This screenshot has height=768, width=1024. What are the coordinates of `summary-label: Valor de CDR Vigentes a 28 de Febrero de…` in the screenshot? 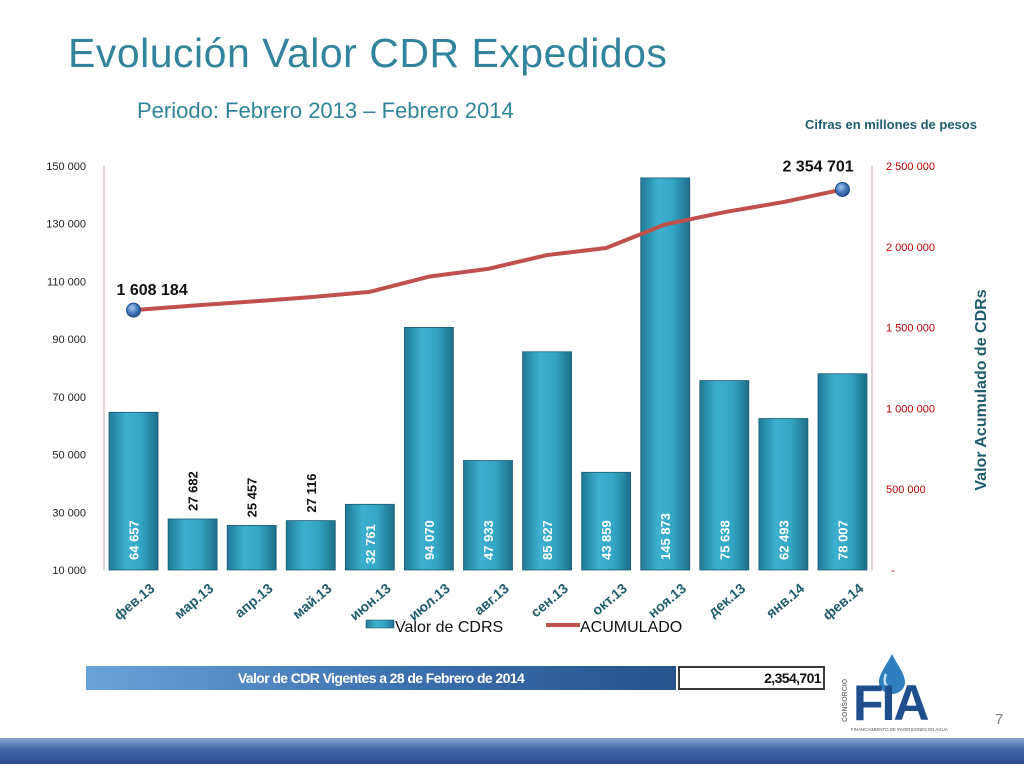 It's located at (381, 678).